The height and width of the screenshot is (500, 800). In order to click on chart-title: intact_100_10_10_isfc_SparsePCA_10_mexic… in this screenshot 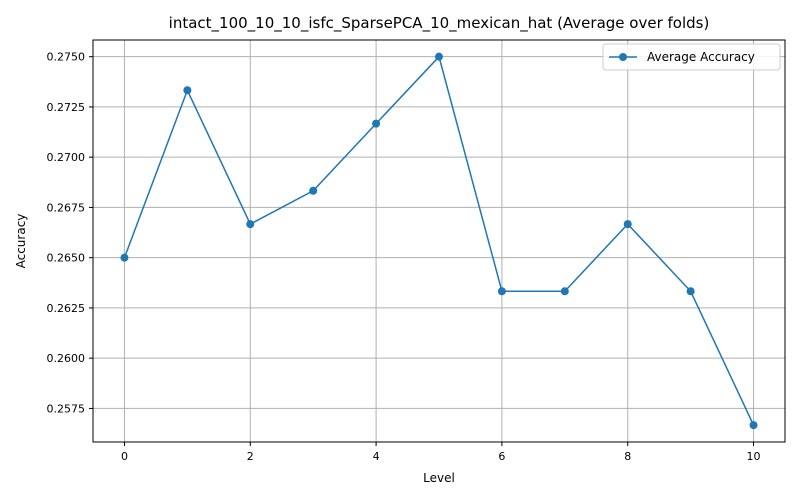, I will do `click(439, 23)`.